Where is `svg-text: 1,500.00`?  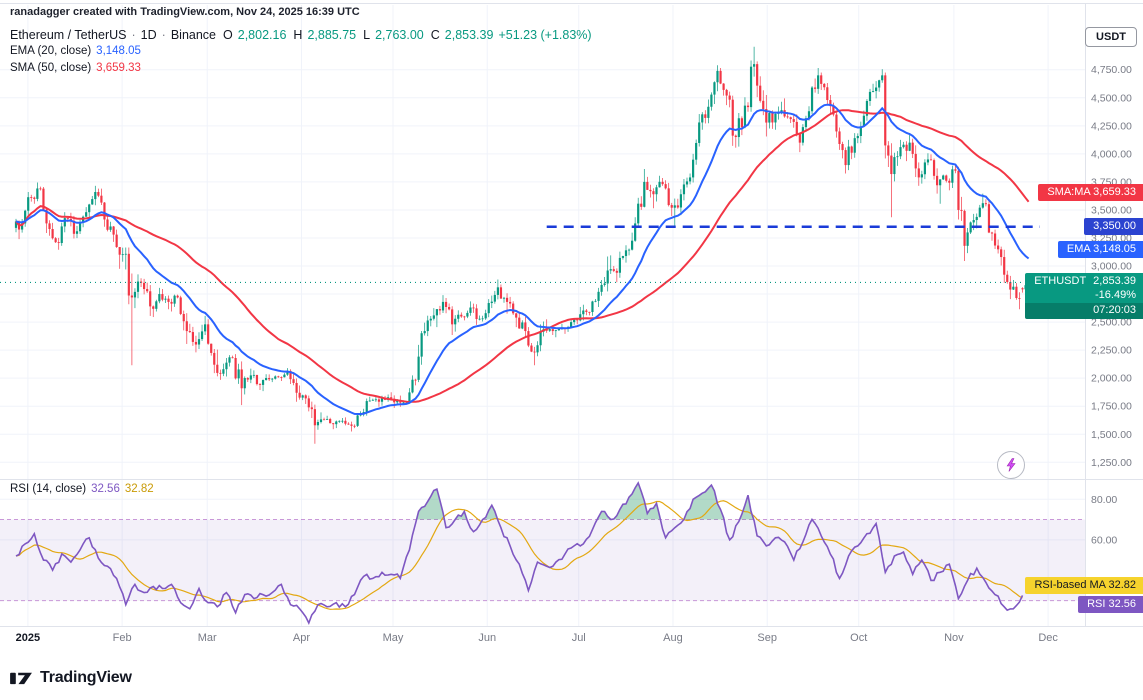 svg-text: 1,500.00 is located at coordinates (1111, 435).